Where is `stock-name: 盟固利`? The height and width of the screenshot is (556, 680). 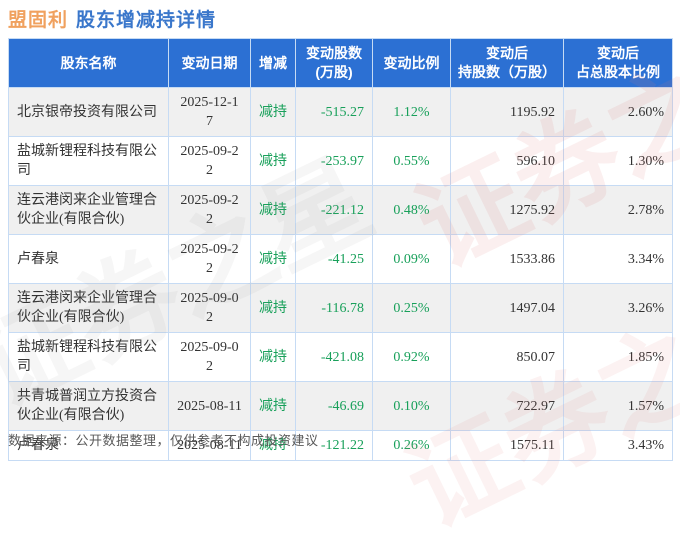 stock-name: 盟固利 is located at coordinates (38, 20).